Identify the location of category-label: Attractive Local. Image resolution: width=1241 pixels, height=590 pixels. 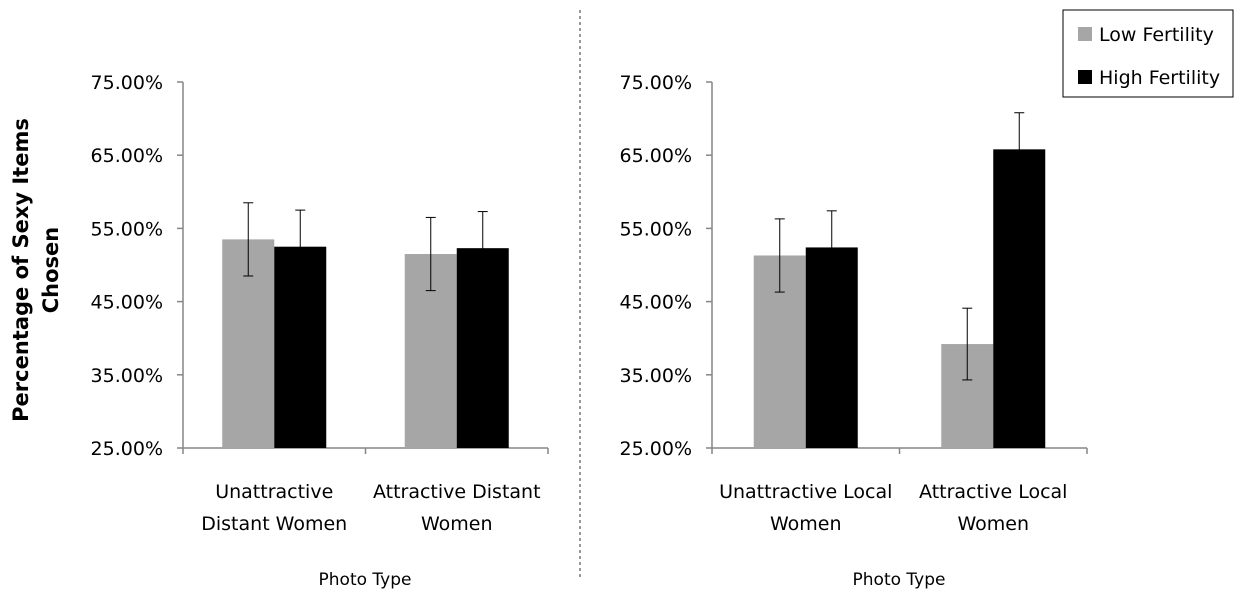
(993, 492).